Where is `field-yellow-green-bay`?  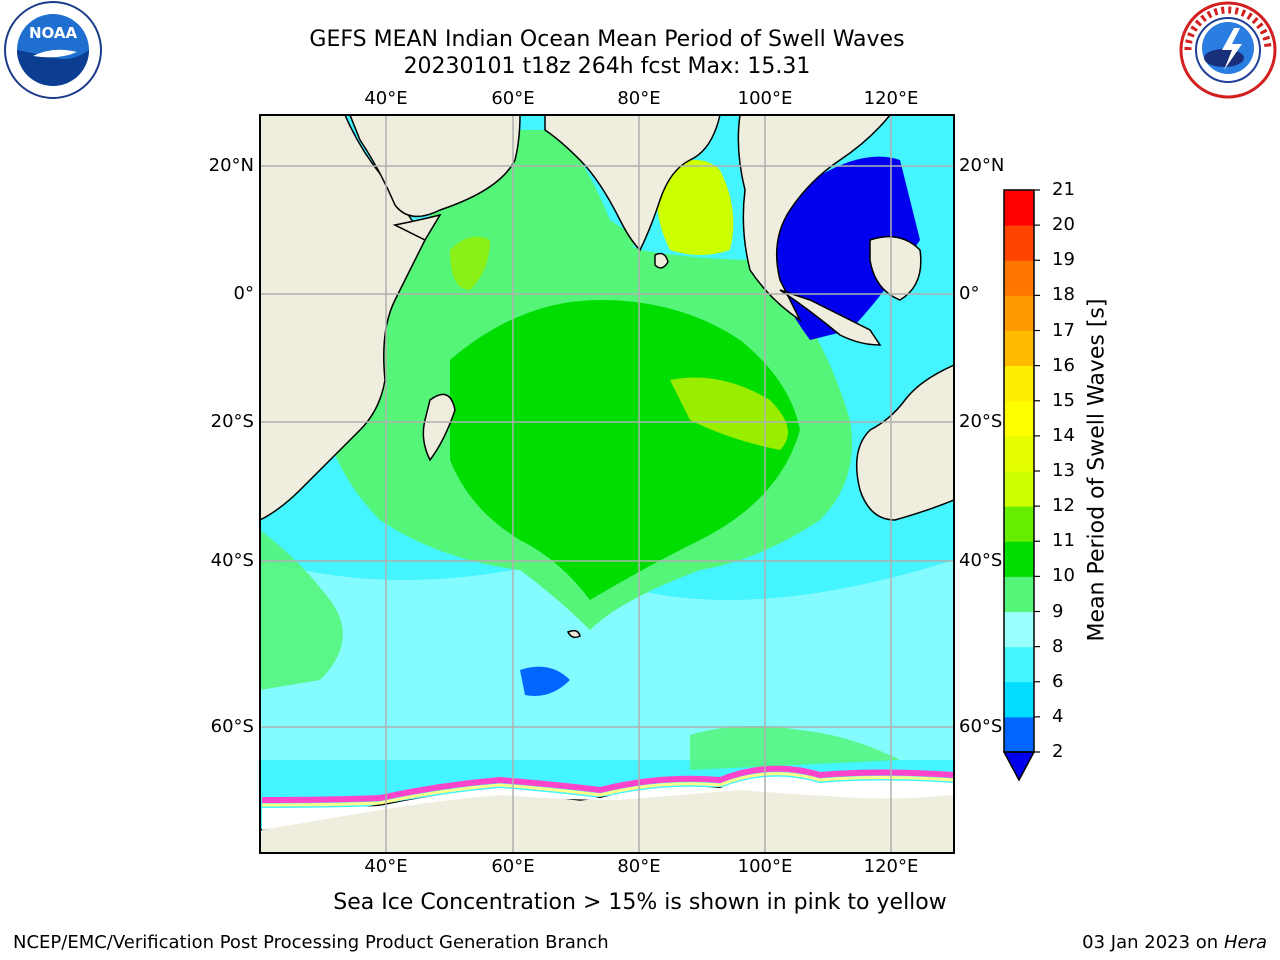 field-yellow-green-bay is located at coordinates (695, 207).